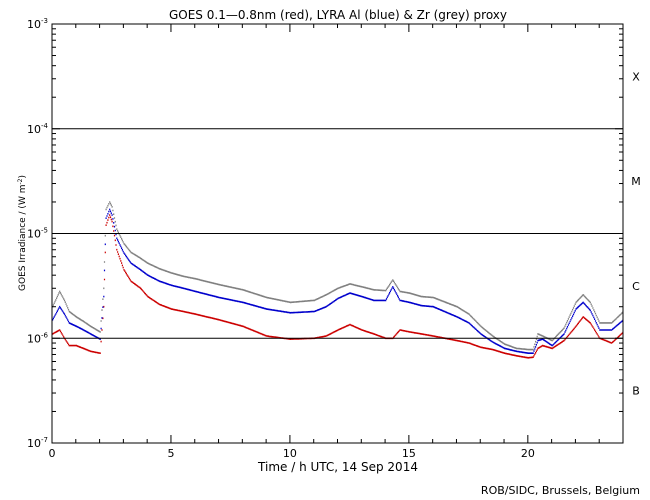 The width and height of the screenshot is (650, 500). What do you see at coordinates (528, 453) in the screenshot?
I see `x-tick-label: 20` at bounding box center [528, 453].